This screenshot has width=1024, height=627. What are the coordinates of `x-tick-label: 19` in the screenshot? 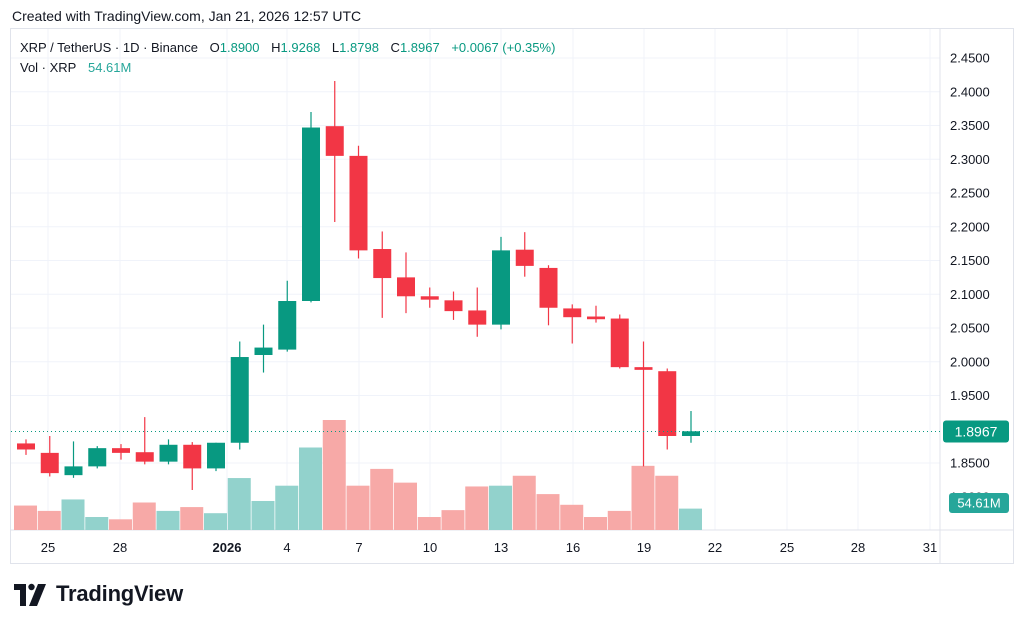 It's located at (644, 547).